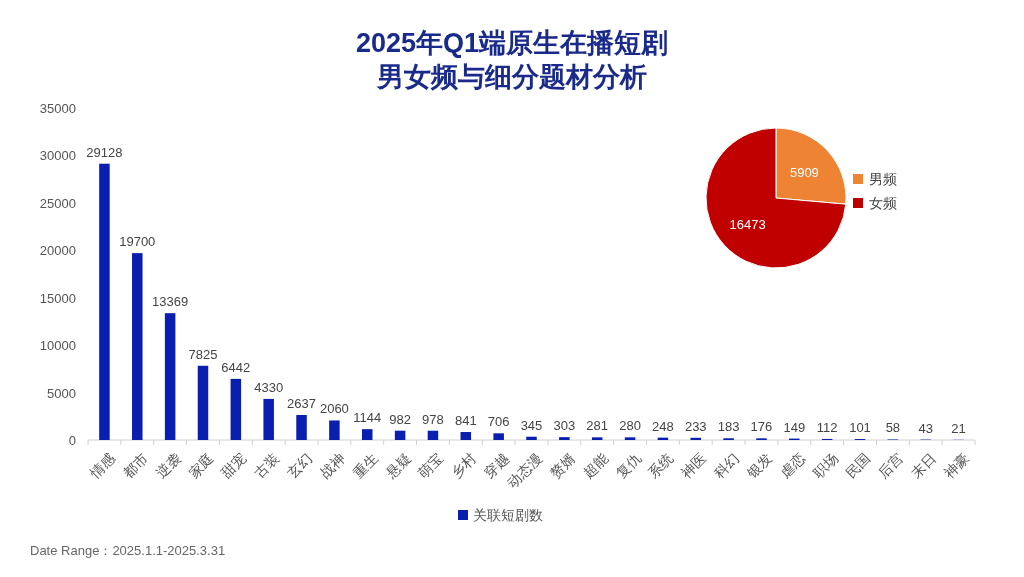 This screenshot has height=577, width=1024. Describe the element at coordinates (761, 427) in the screenshot. I see `data-label: 176` at that location.